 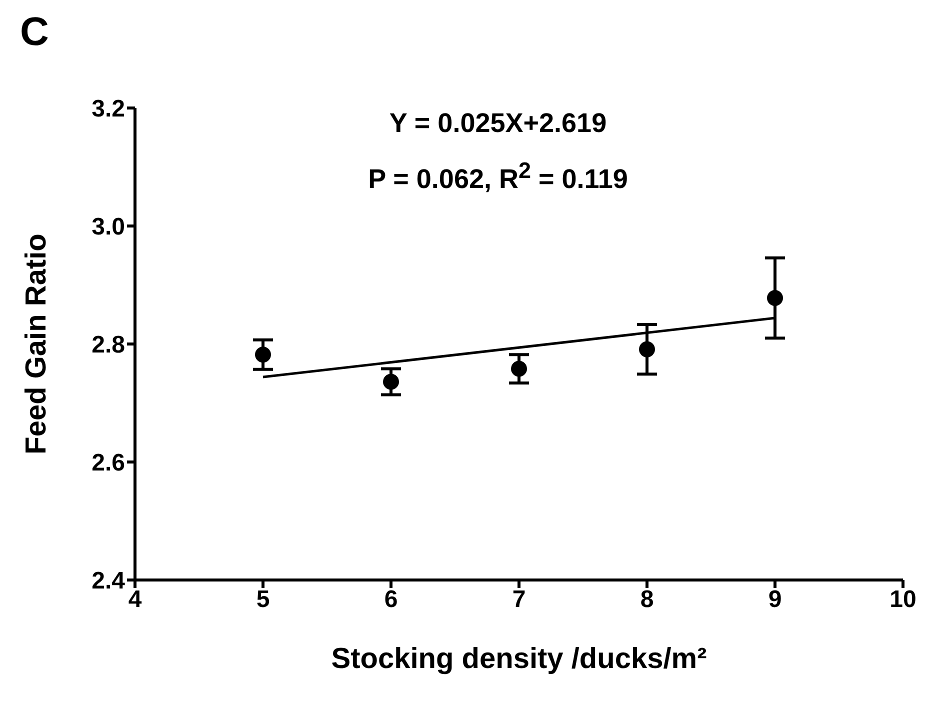 What do you see at coordinates (108, 463) in the screenshot?
I see `y-tick-label: 2.6` at bounding box center [108, 463].